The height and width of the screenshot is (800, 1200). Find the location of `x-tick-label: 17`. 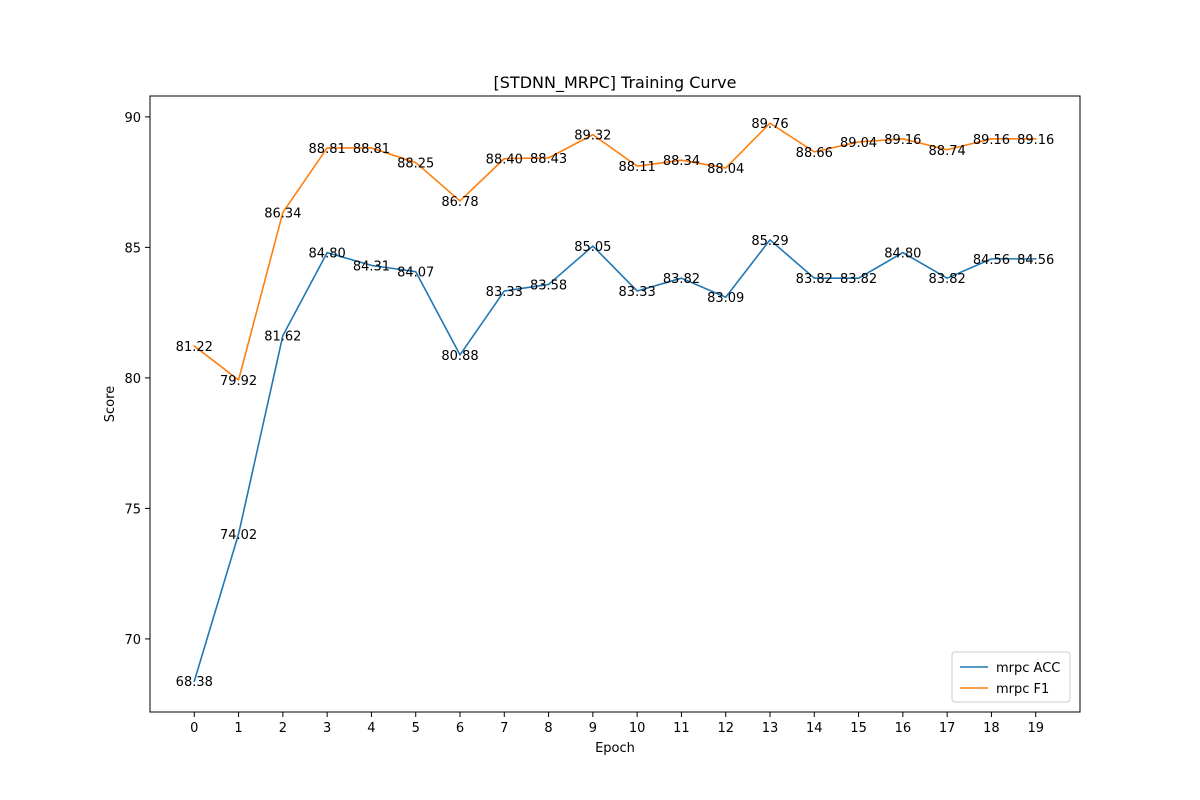

x-tick-label: 17 is located at coordinates (947, 728).